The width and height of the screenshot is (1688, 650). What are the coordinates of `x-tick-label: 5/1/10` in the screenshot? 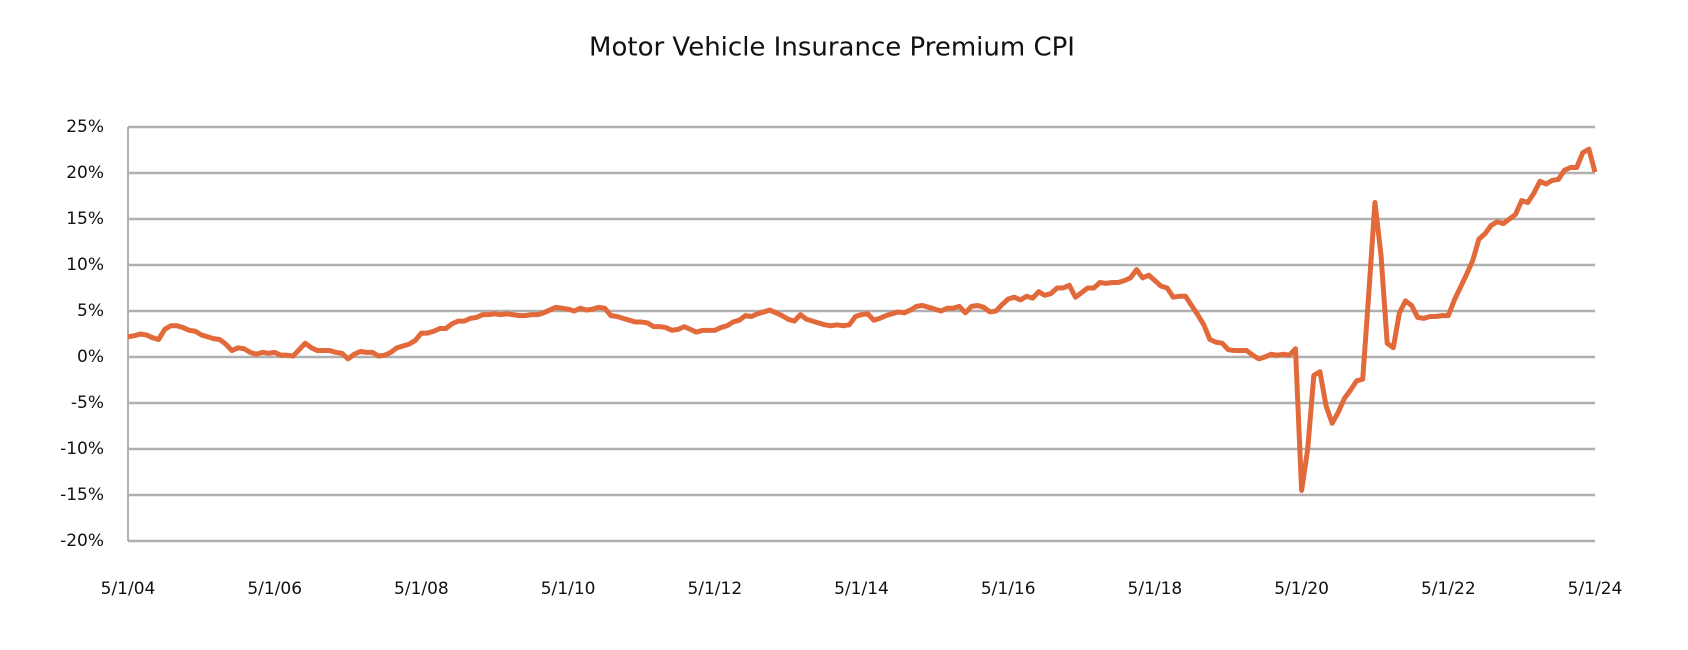 It's located at (568, 589).